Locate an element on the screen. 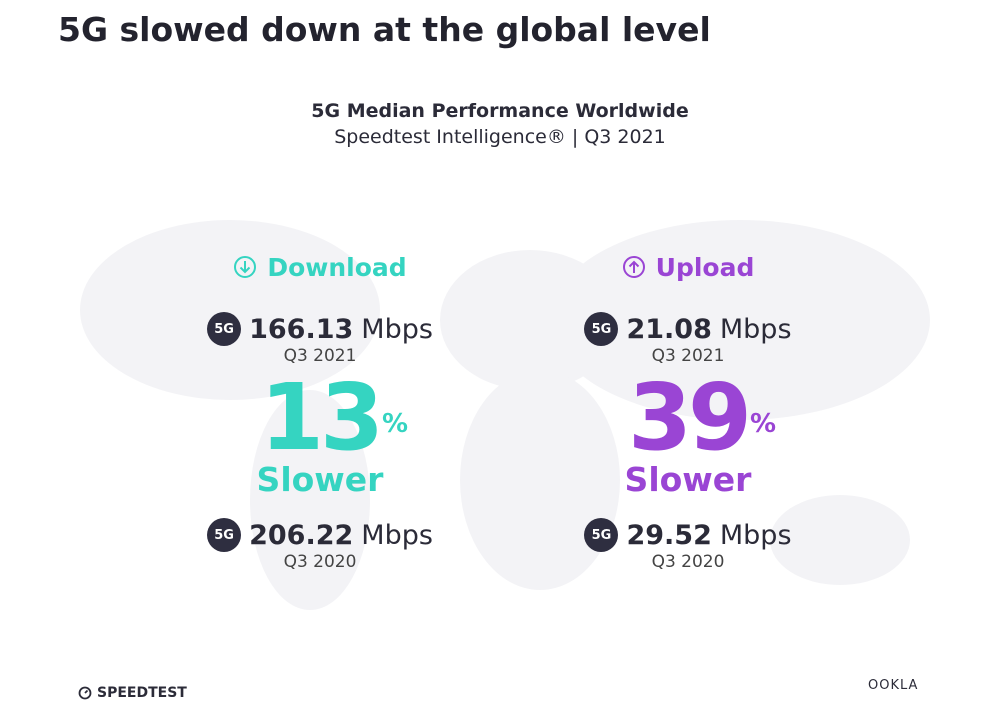 The height and width of the screenshot is (712, 1000). current-row: 5G 166.13 Mbps is located at coordinates (320, 329).